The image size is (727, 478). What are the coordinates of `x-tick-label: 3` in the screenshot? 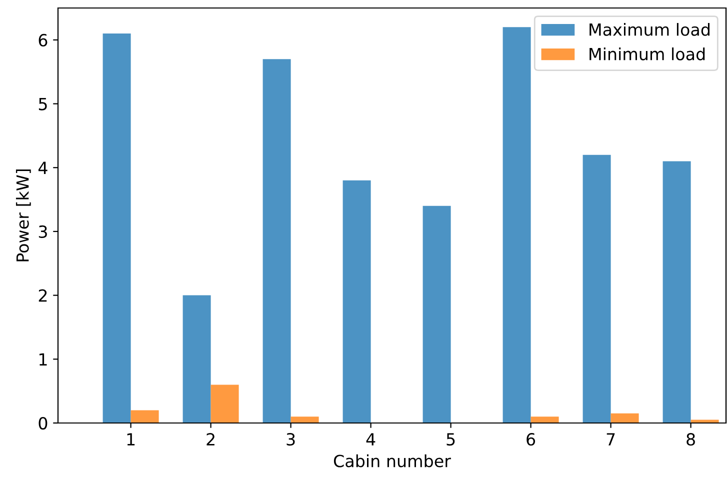 It's located at (290, 439).